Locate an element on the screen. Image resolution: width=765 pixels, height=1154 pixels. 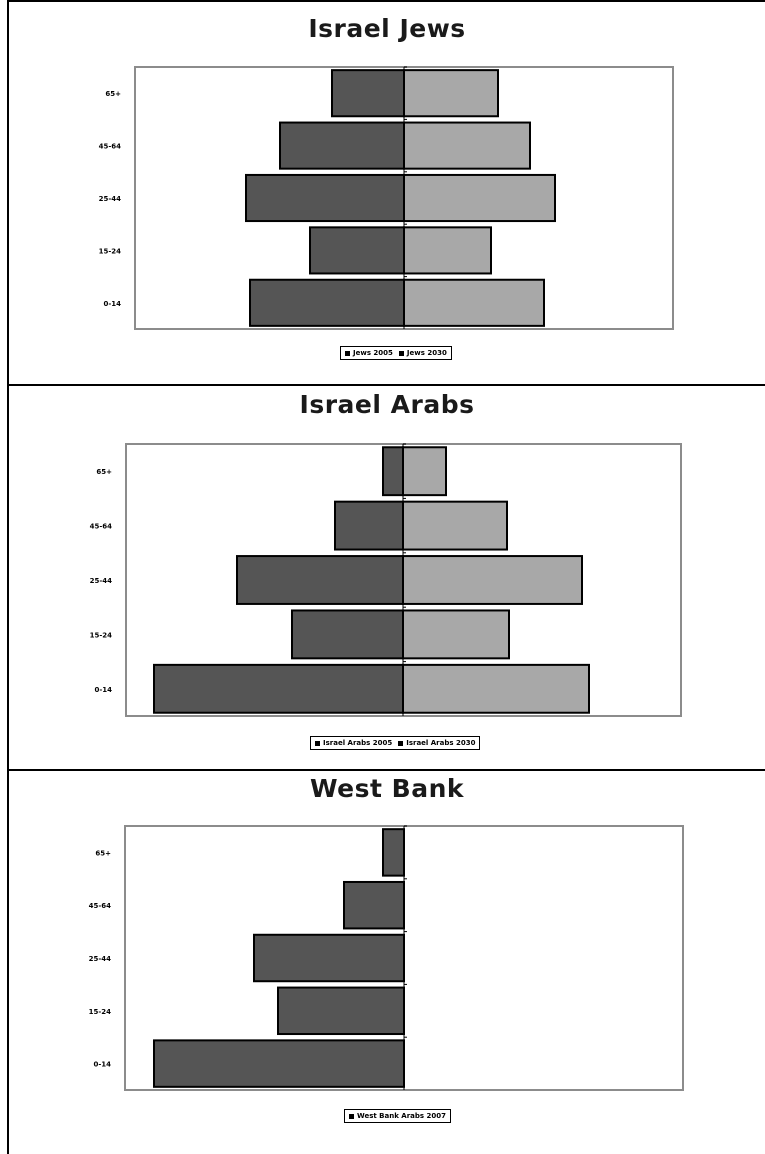
chart-legend: Israel Arabs 2005 Israel Arabs 2030 is located at coordinates (395, 743).